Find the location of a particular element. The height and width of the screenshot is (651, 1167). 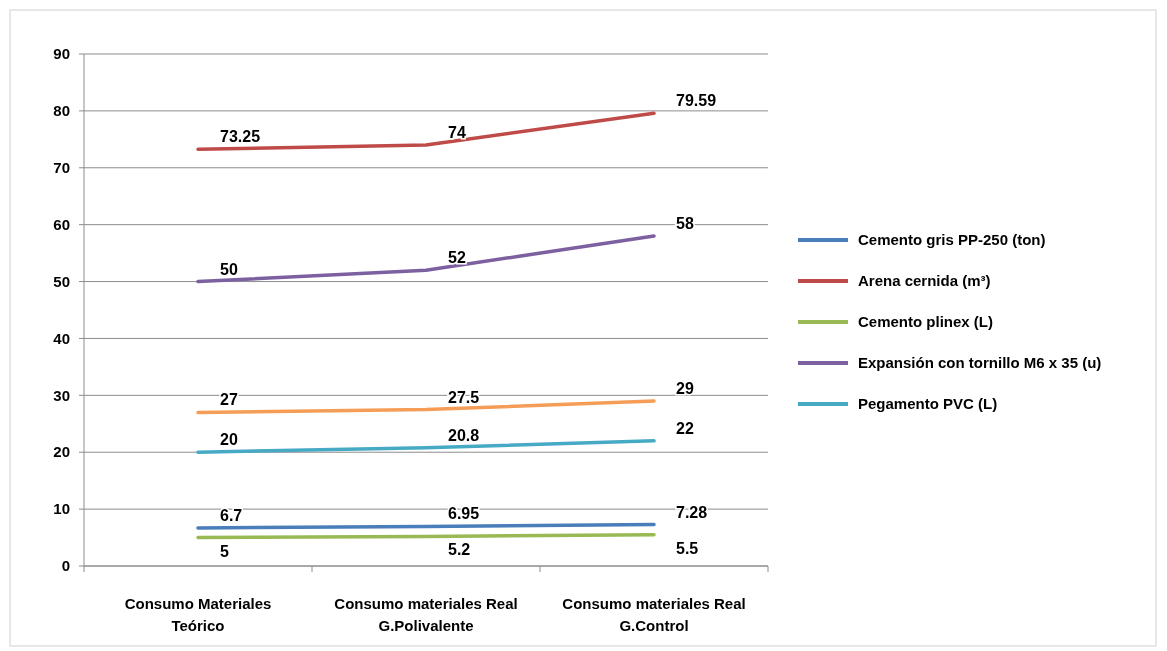

x-tick-label: Consumo materiales Real G.Control is located at coordinates (654, 614).